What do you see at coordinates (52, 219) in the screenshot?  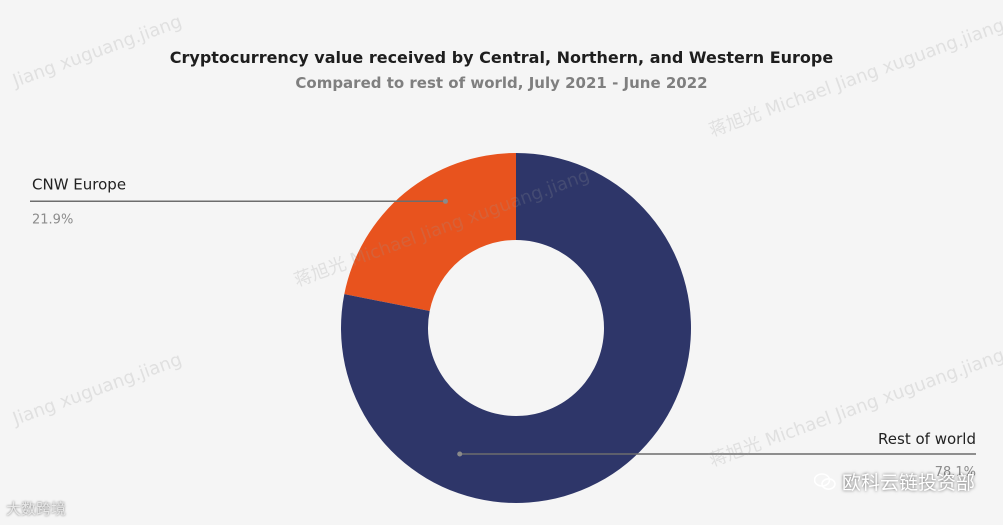 I see `data-label-value: 21.9%` at bounding box center [52, 219].